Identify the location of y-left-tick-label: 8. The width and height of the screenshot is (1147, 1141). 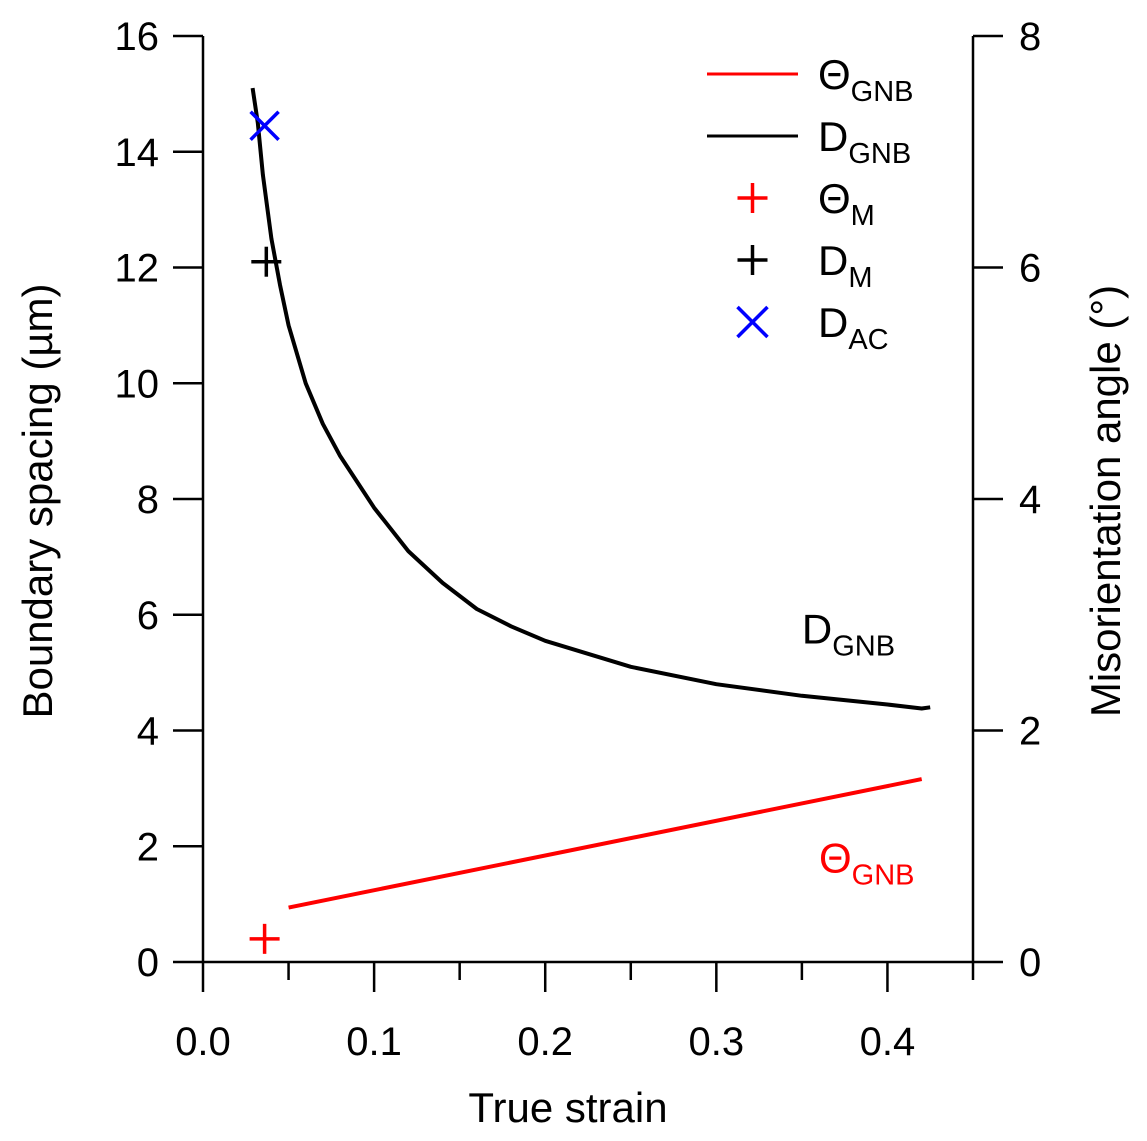
(148, 500).